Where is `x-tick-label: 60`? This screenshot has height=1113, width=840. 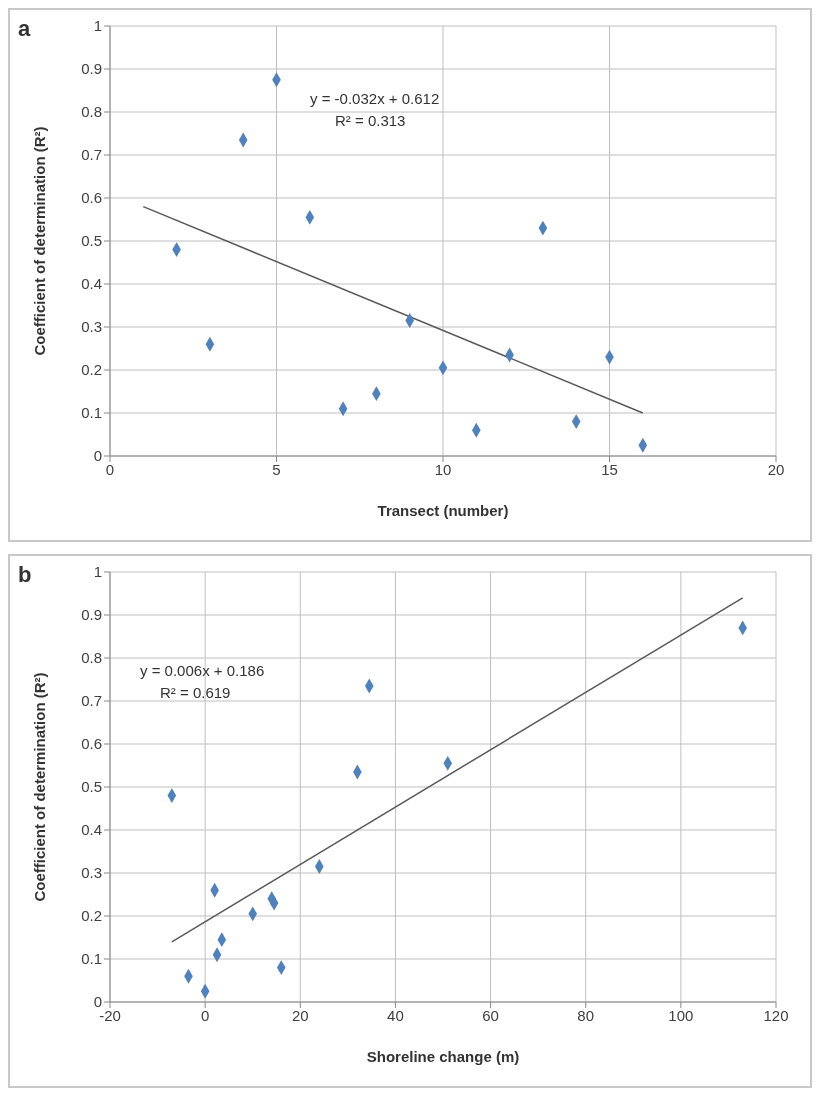
x-tick-label: 60 is located at coordinates (490, 1015).